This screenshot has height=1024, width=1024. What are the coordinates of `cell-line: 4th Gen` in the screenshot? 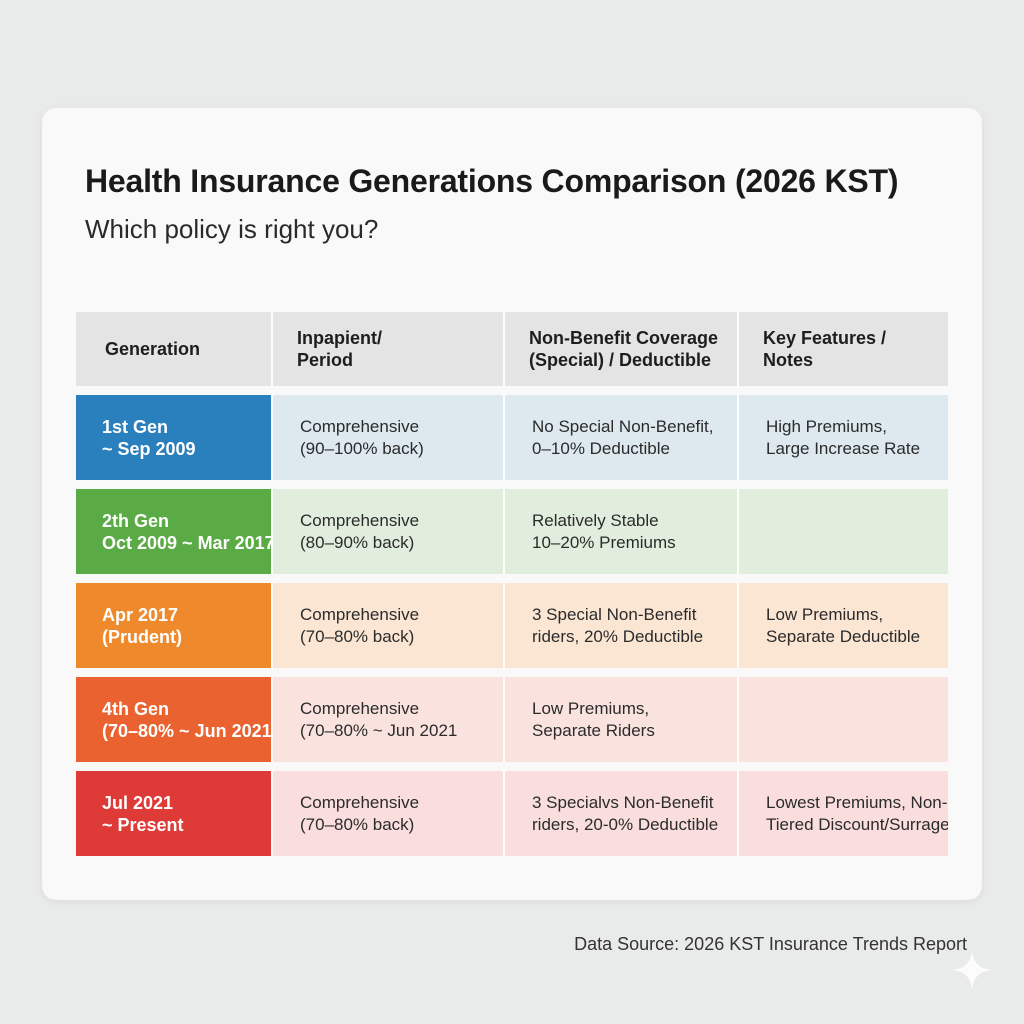 It's located at (136, 708).